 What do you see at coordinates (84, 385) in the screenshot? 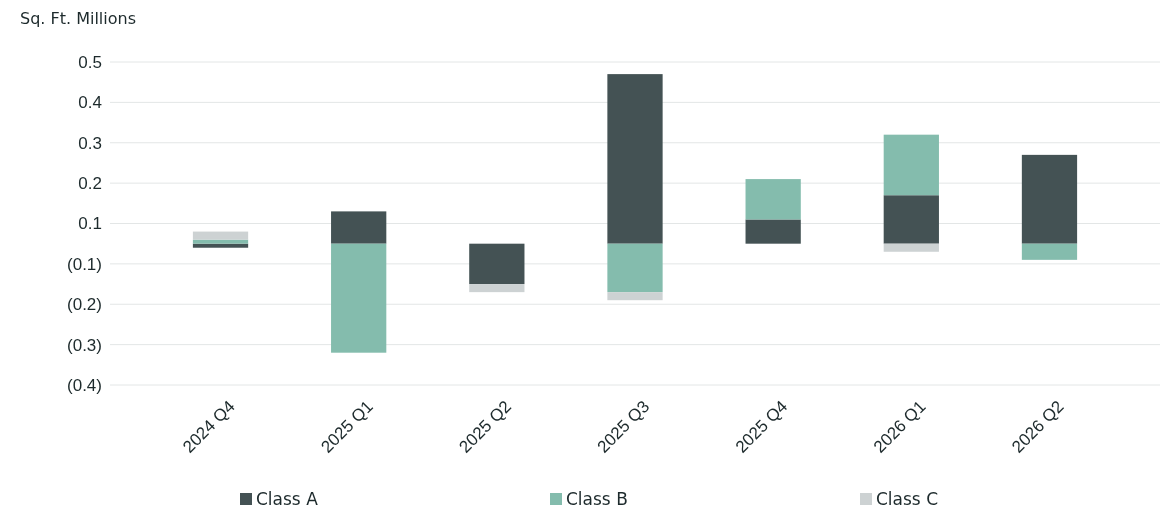
I see `y-tick-label: (0.4)` at bounding box center [84, 385].